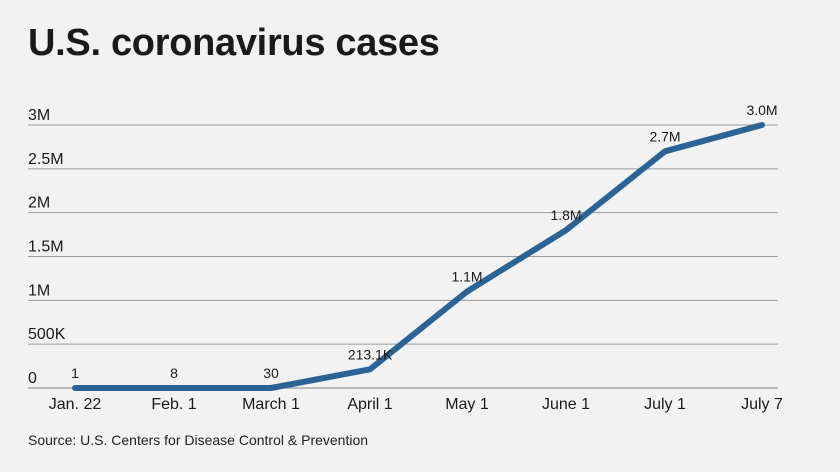 The width and height of the screenshot is (840, 472). I want to click on data-label: 1.1M, so click(466, 277).